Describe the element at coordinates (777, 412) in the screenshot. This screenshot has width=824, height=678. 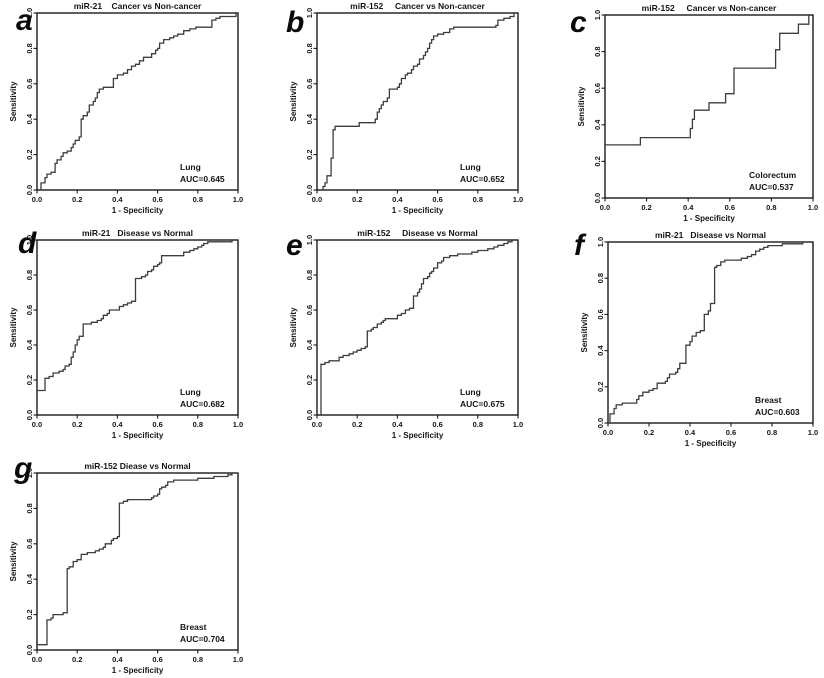
I see `auc-label: AUC=0.603` at that location.